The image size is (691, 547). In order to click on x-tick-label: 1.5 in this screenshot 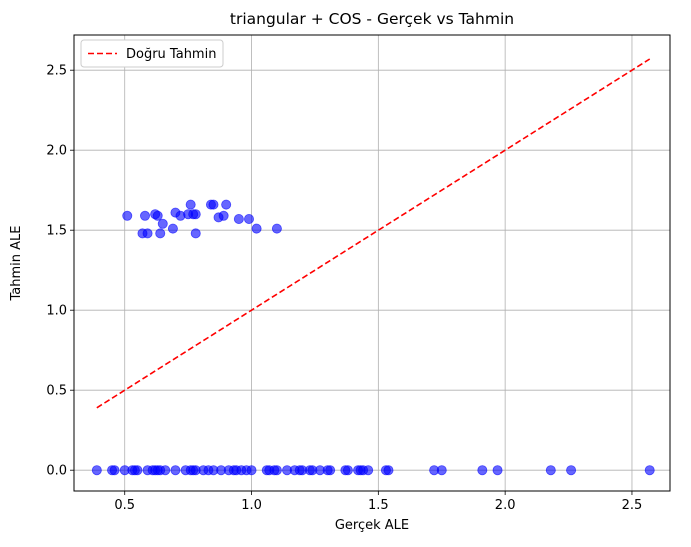, I will do `click(378, 505)`.